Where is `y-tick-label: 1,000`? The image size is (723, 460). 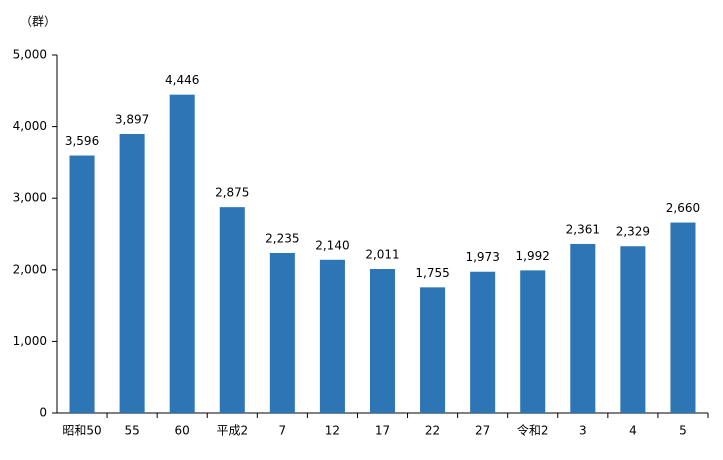 y-tick-label: 1,000 is located at coordinates (30, 341).